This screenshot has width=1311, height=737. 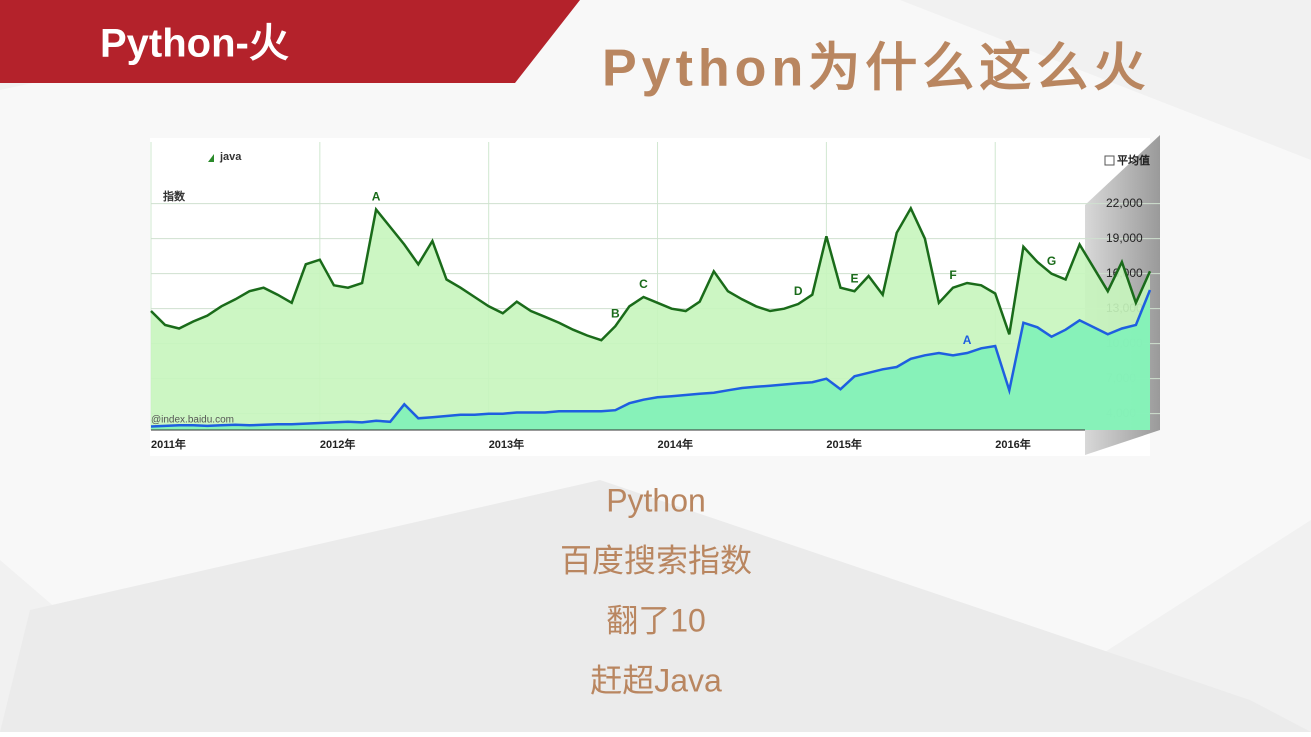 What do you see at coordinates (337, 444) in the screenshot?
I see `x-tick-label: 2012年` at bounding box center [337, 444].